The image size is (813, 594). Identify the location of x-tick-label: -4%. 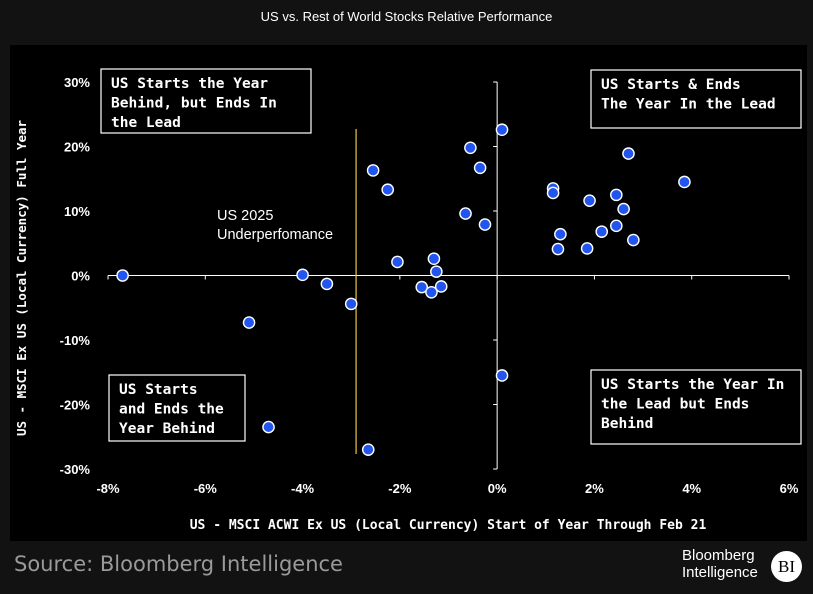
(303, 488).